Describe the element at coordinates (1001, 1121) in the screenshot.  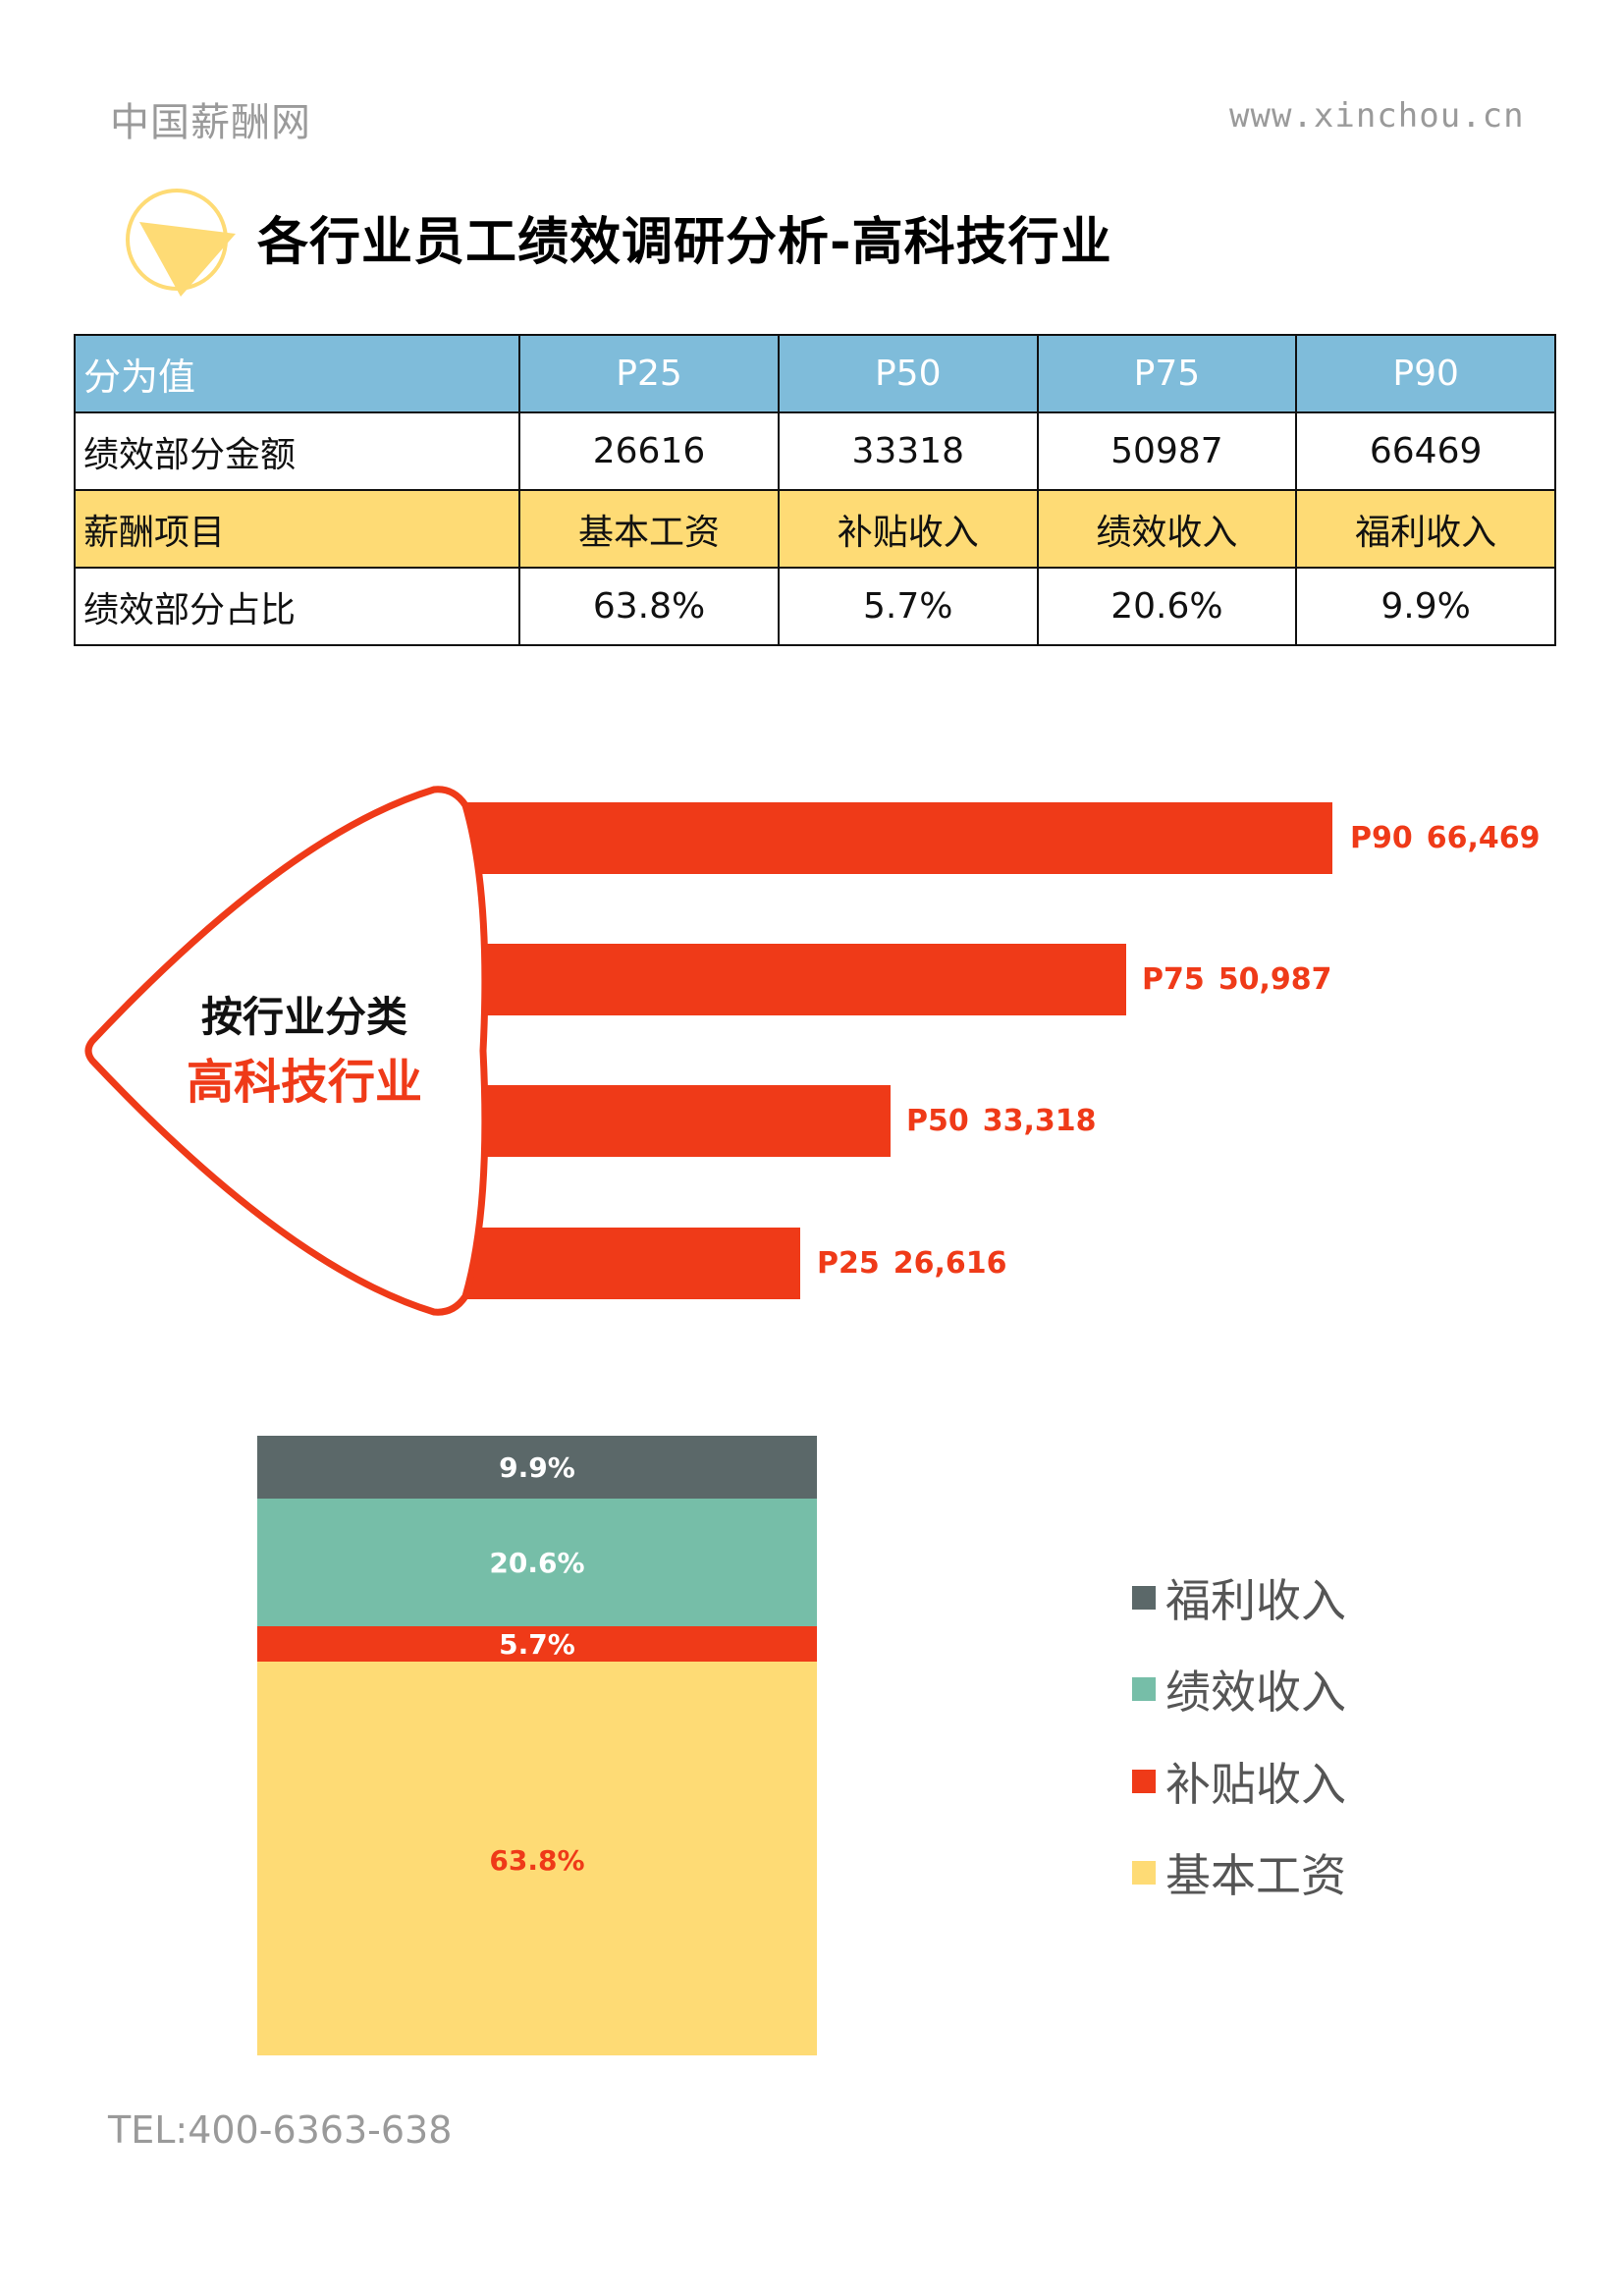
I see `bar-label-p50: P50 33,318` at that location.